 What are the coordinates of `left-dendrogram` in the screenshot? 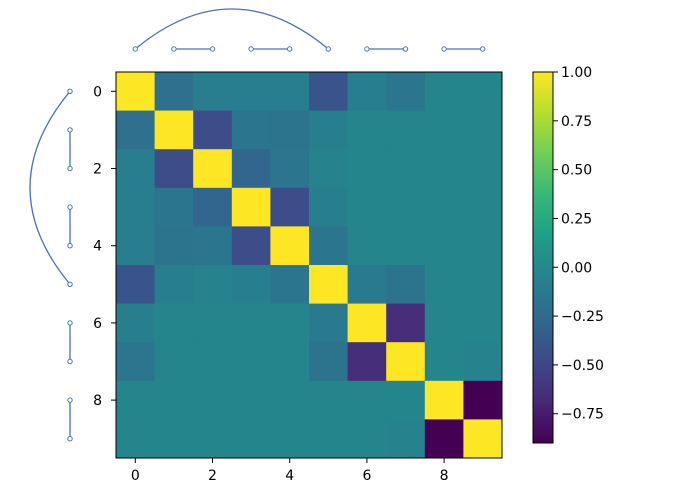 It's located at (51, 265).